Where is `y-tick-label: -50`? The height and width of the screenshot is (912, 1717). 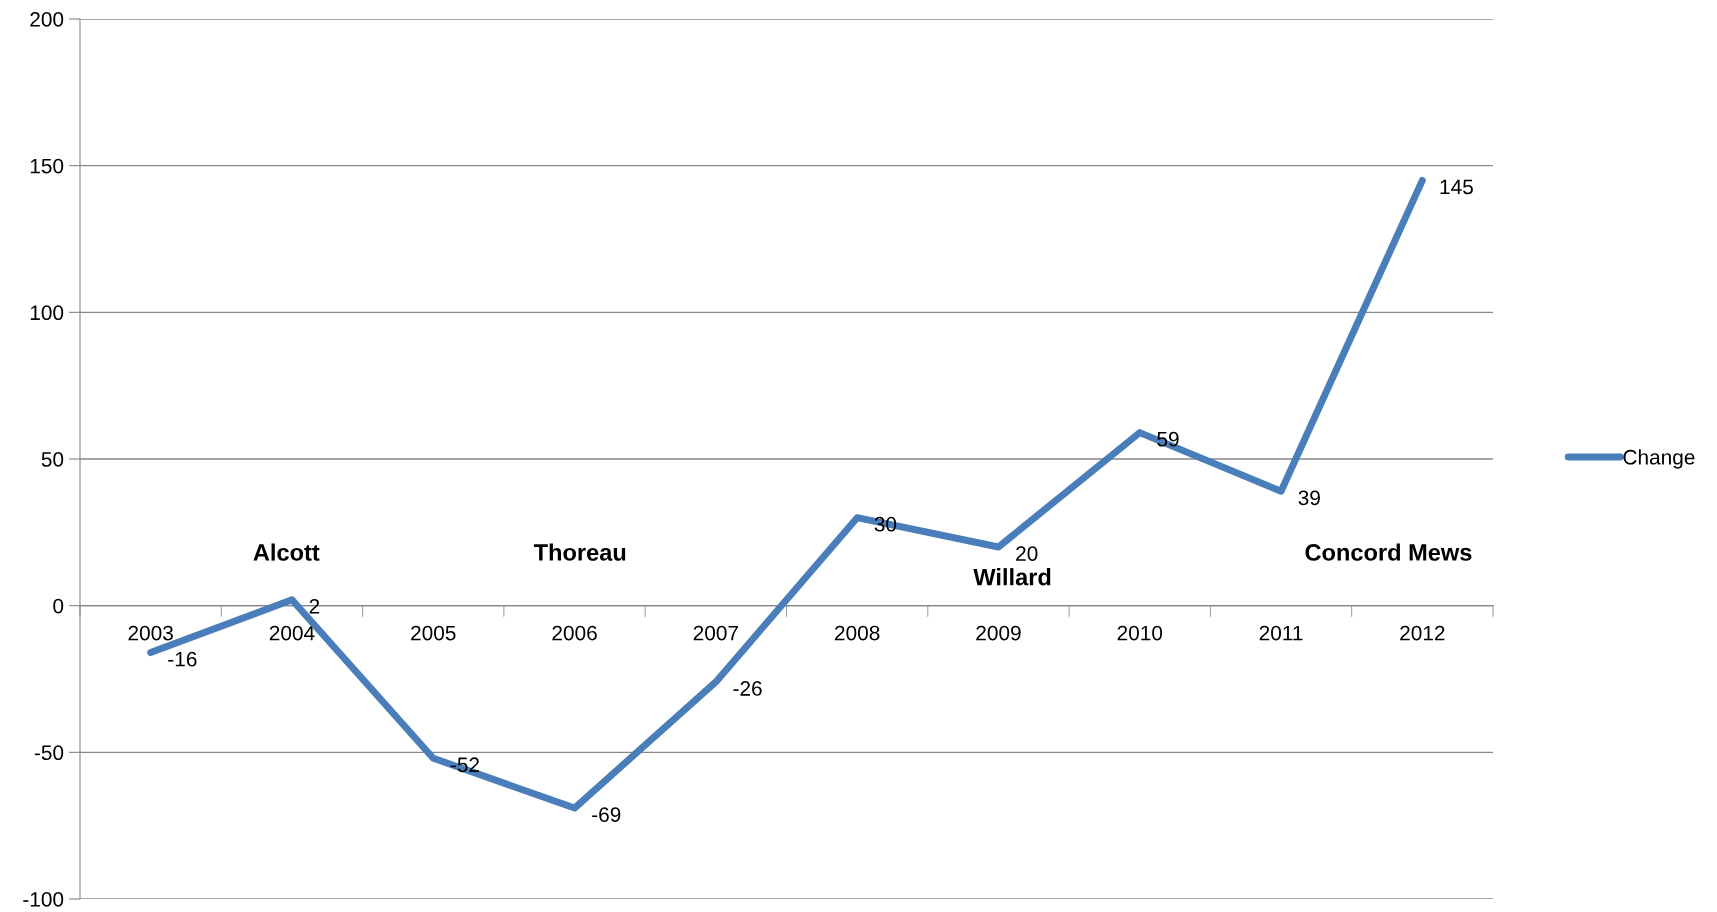 y-tick-label: -50 is located at coordinates (49, 753).